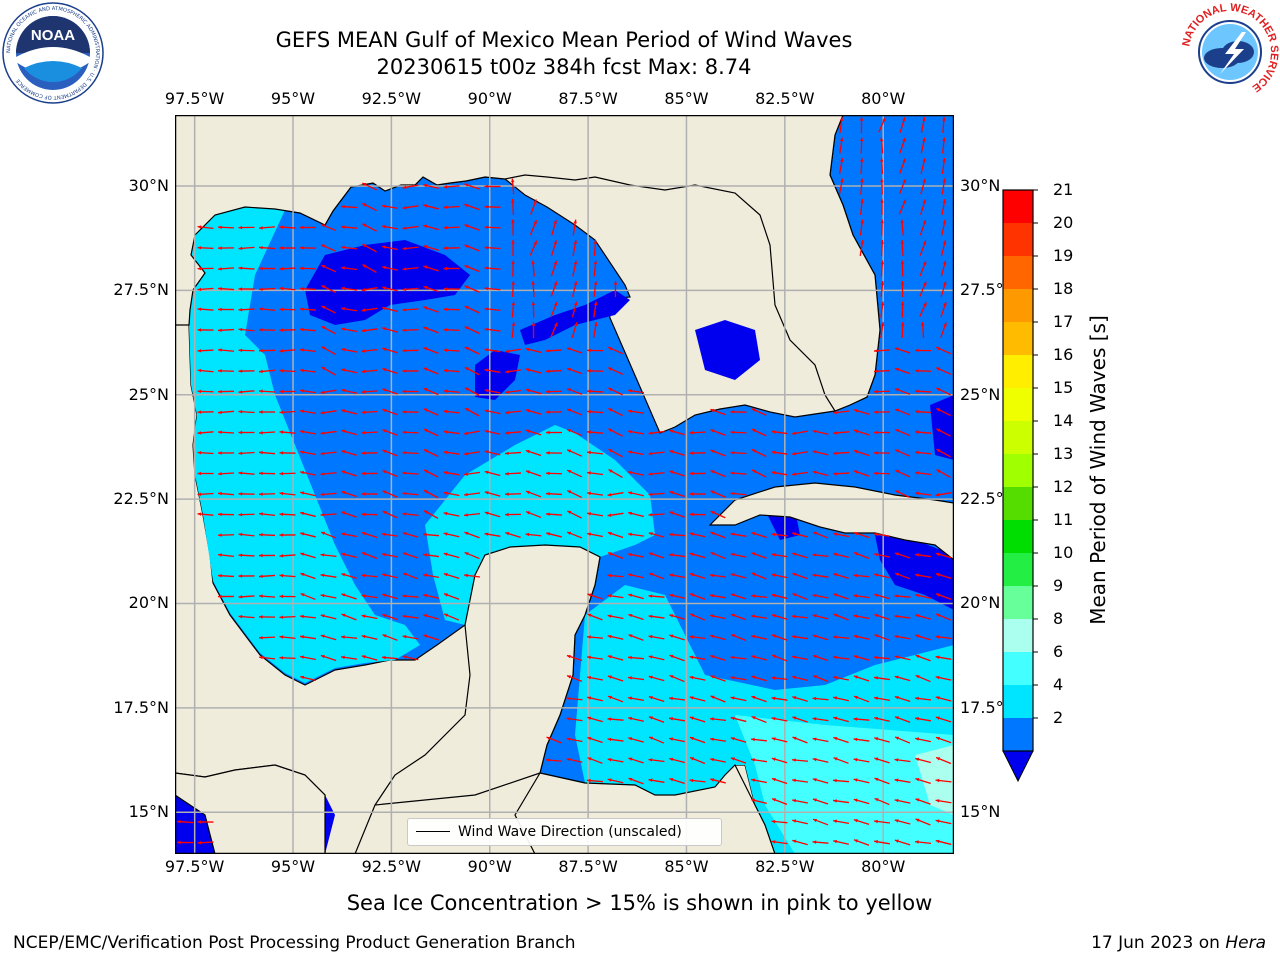 The image size is (1280, 960). Describe the element at coordinates (1063, 288) in the screenshot. I see `colorbar-tick-label: 18` at that location.